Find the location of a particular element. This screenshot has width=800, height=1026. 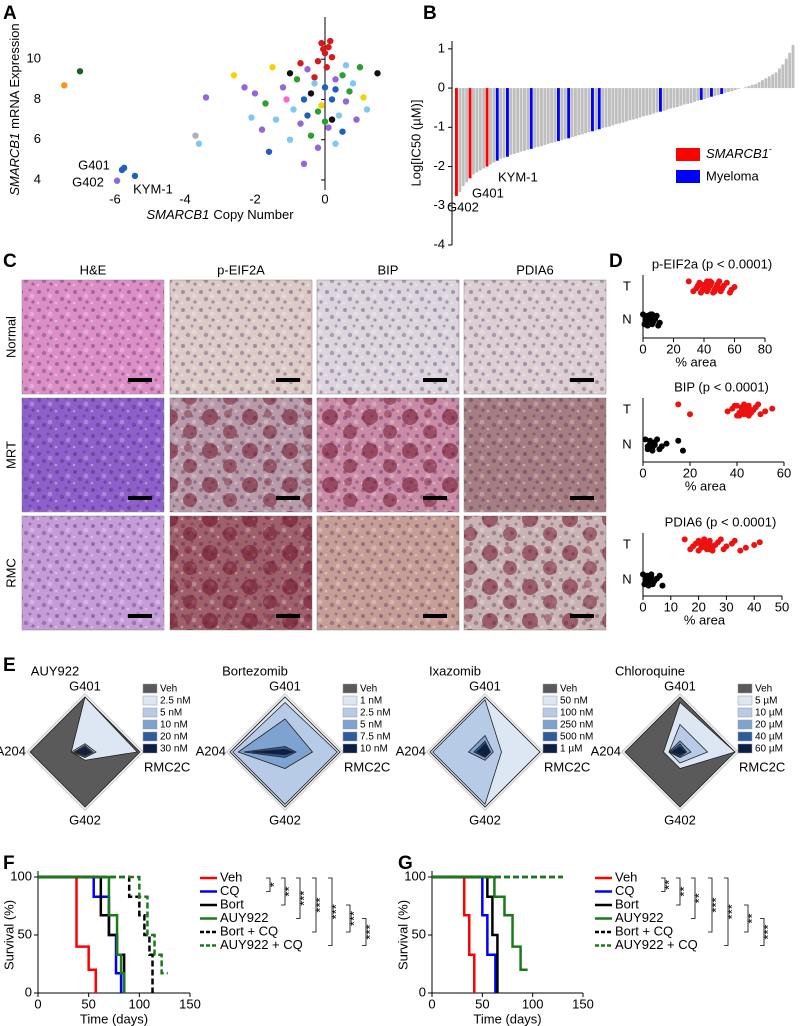

significance-label: * is located at coordinates (273, 884).